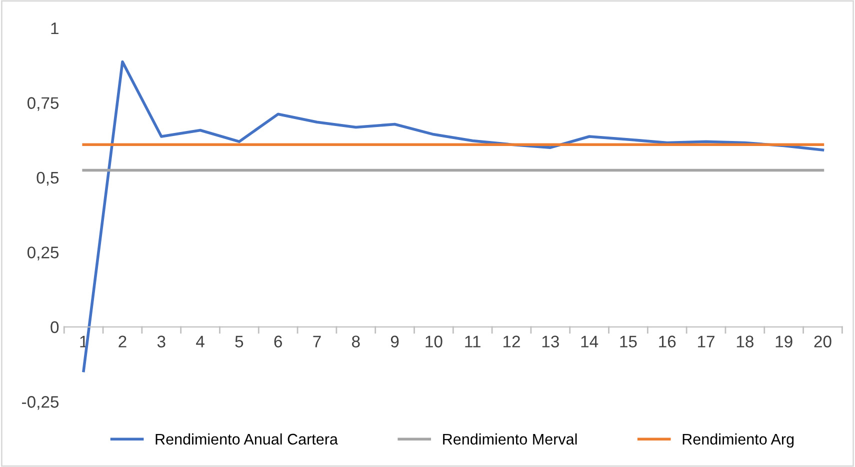  I want to click on x-tick-label: 2, so click(122, 342).